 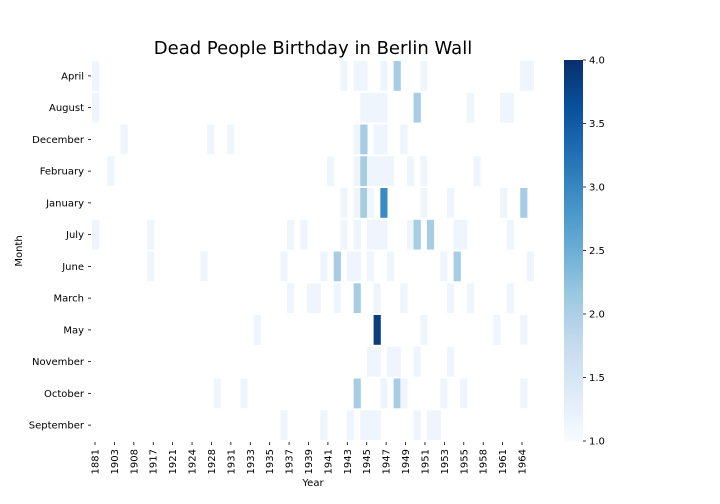 What do you see at coordinates (573, 250) in the screenshot?
I see `colorbar-fill` at bounding box center [573, 250].